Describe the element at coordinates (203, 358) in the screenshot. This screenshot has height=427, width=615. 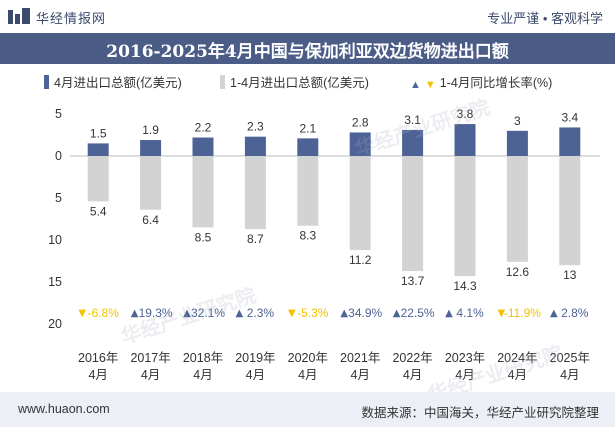
I see `x-tick-label-year: 2018年` at that location.